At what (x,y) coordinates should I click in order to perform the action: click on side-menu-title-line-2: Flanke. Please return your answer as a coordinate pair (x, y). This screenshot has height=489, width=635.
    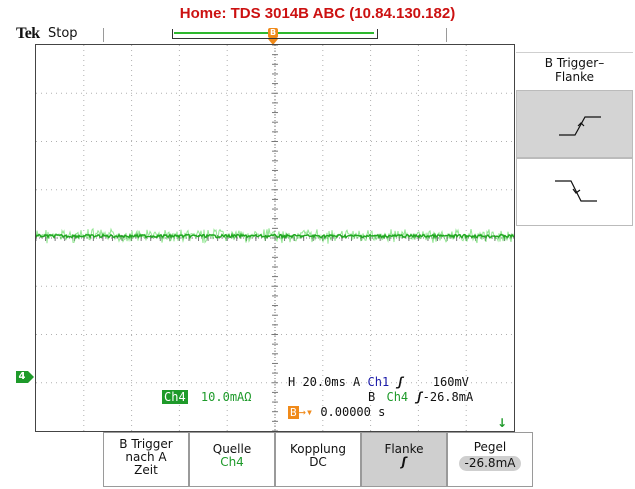
    Looking at the image, I should click on (574, 77).